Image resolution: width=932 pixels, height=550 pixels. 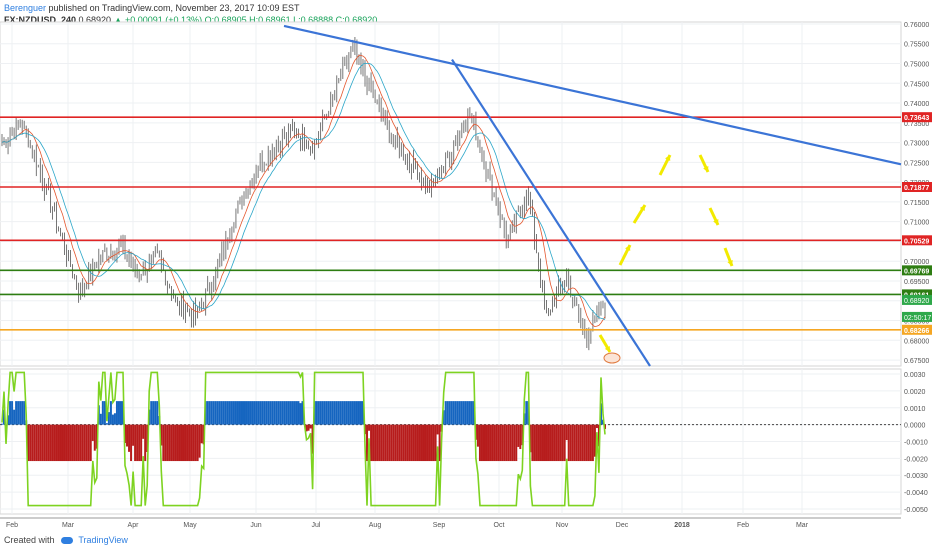 I want to click on created-with-text: Created with, so click(x=29, y=540).